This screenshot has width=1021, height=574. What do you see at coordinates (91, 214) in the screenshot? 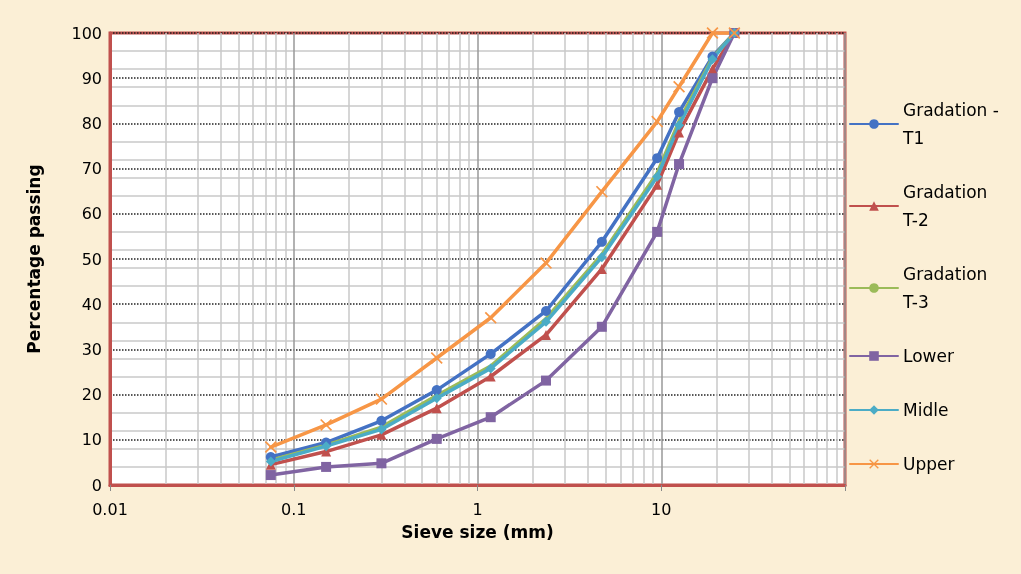
I see `y-tick-label: 60` at bounding box center [91, 214].